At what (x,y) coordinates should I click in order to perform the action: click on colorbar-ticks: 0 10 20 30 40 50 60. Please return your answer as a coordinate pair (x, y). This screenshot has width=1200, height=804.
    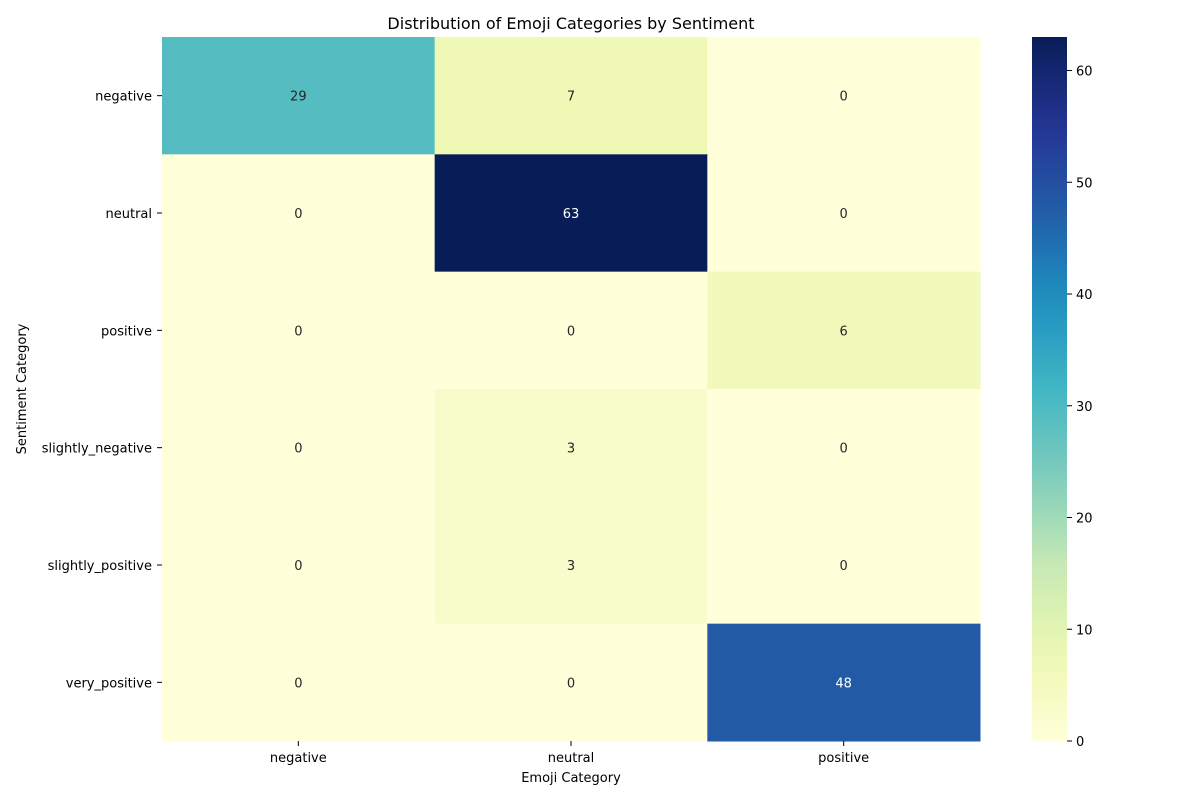
    Looking at the image, I should click on (1080, 407).